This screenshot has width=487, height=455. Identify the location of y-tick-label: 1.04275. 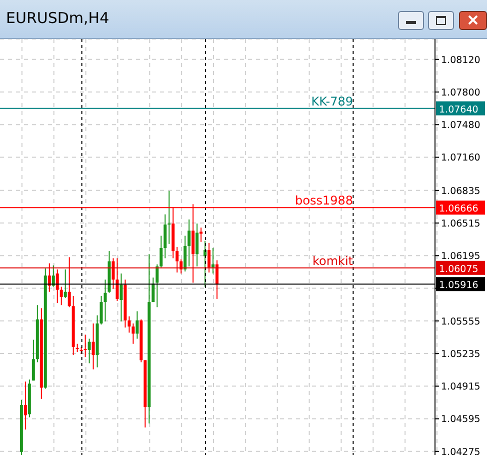
(460, 450).